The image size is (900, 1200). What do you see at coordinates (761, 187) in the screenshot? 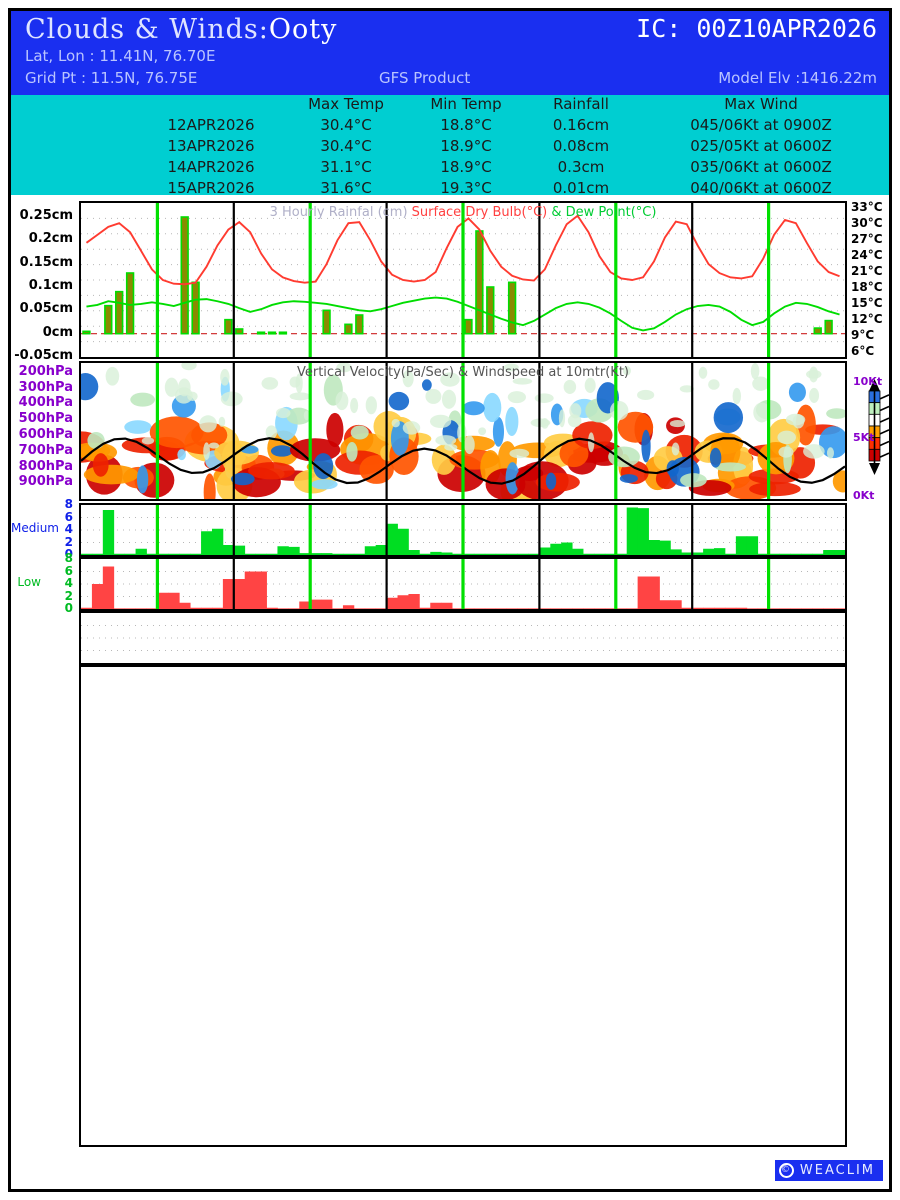
I see `cell-max-wind: 040/06Kt at 0600Z` at bounding box center [761, 187].